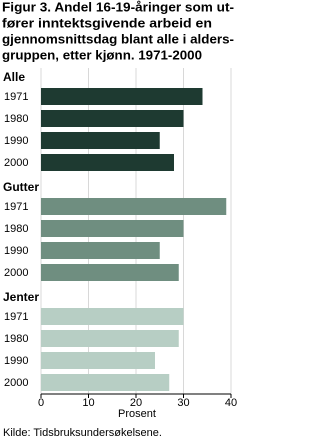  Describe the element at coordinates (82, 433) in the screenshot. I see `source: Kilde: Tidsbruksundersøkelsene.` at that location.